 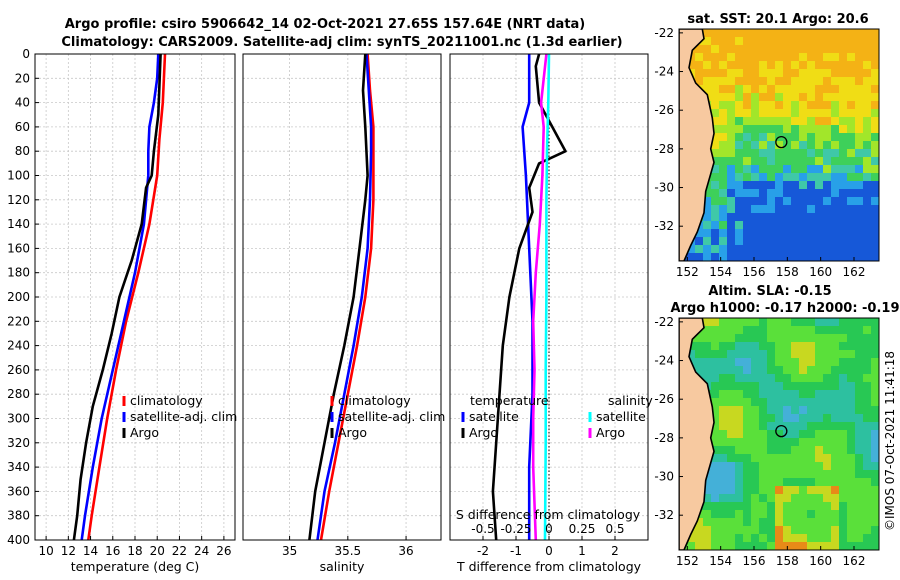 I want to click on x-tick-label: 14, so click(x=90, y=551).